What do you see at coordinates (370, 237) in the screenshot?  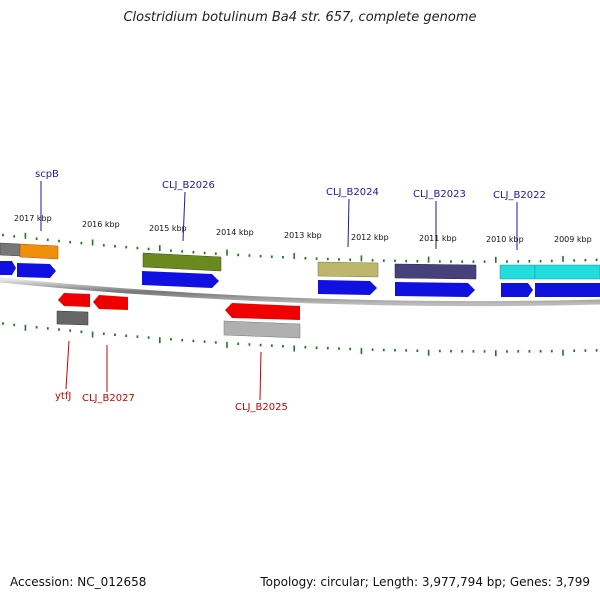 I see `ruler-label: 2012 kbp` at bounding box center [370, 237].